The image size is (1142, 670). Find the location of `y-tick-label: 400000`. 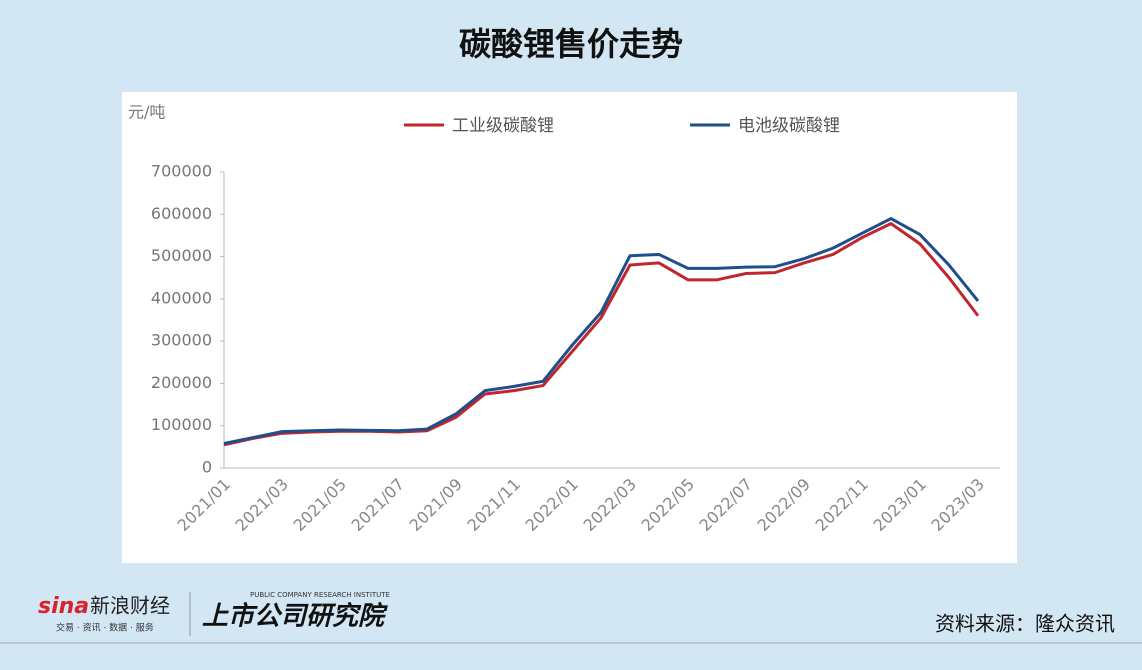

y-tick-label: 400000 is located at coordinates (181, 297).